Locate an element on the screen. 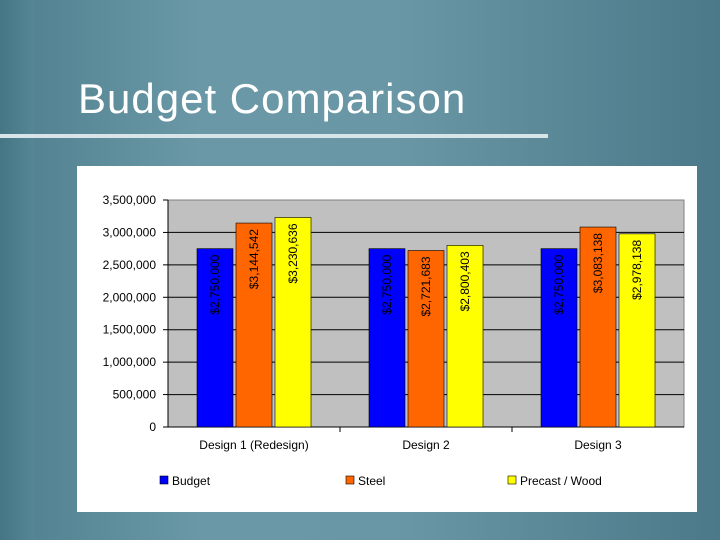 The width and height of the screenshot is (720, 540). y-tick-label: 2,000,000 is located at coordinates (130, 297).